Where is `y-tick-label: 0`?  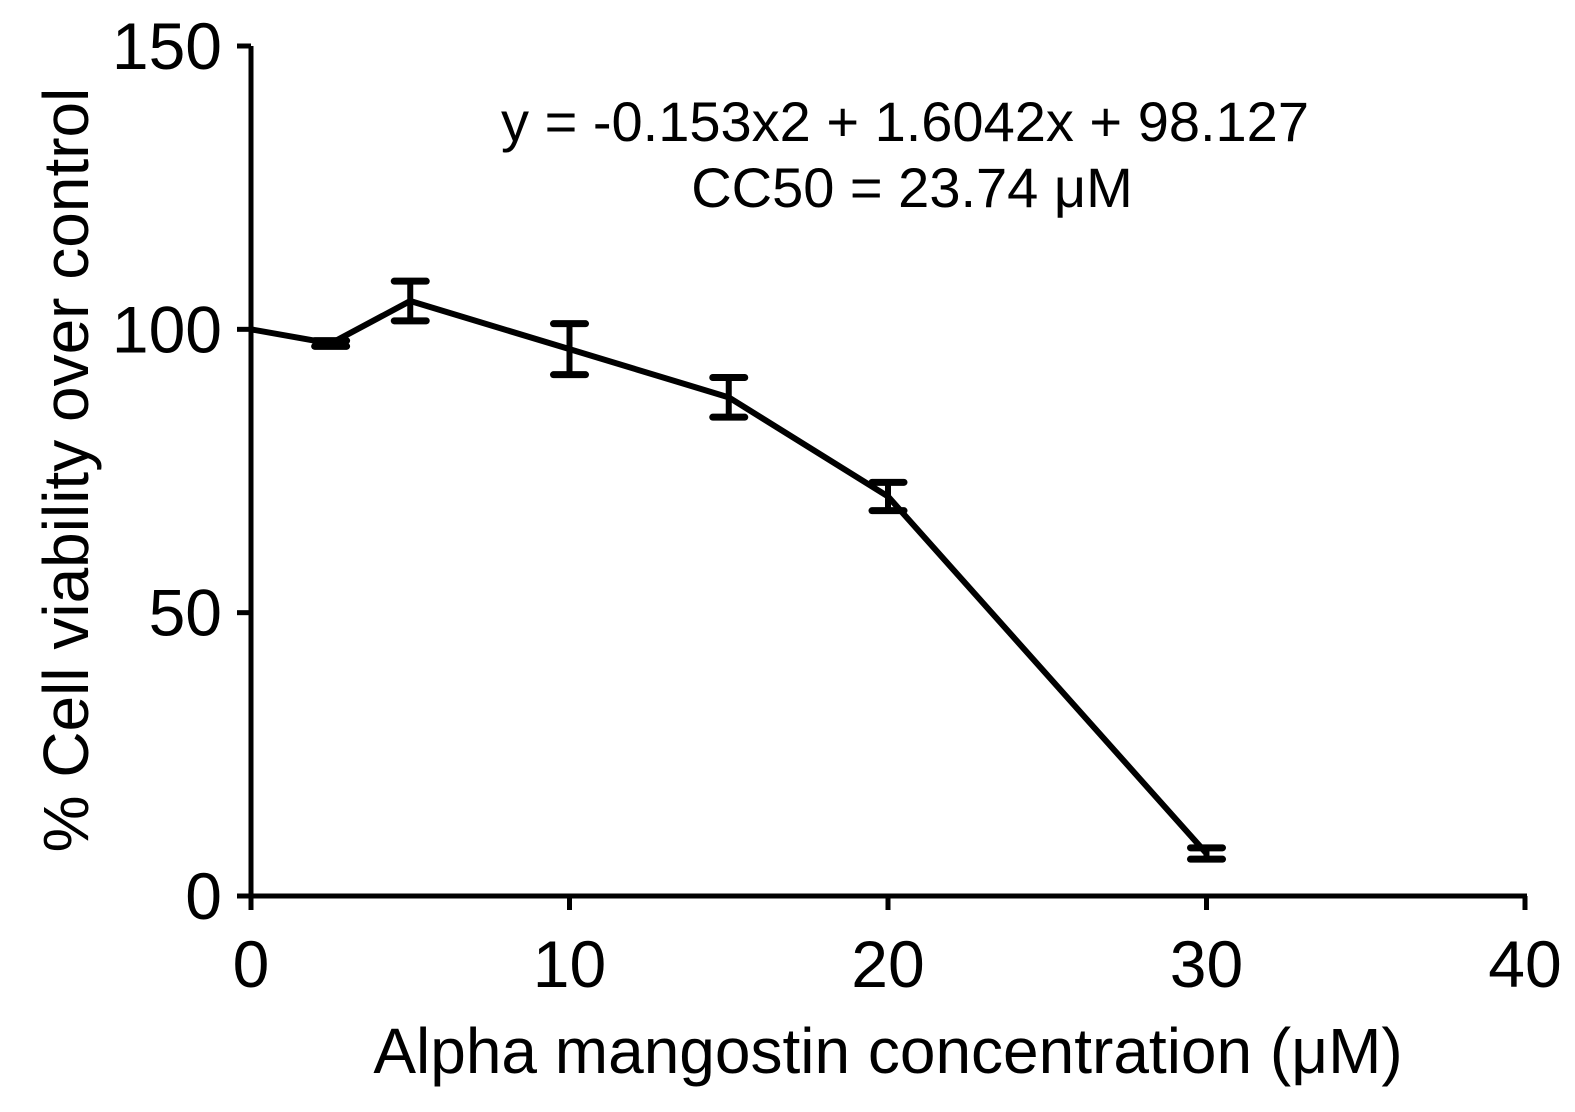
y-tick-label: 0 is located at coordinates (203, 896).